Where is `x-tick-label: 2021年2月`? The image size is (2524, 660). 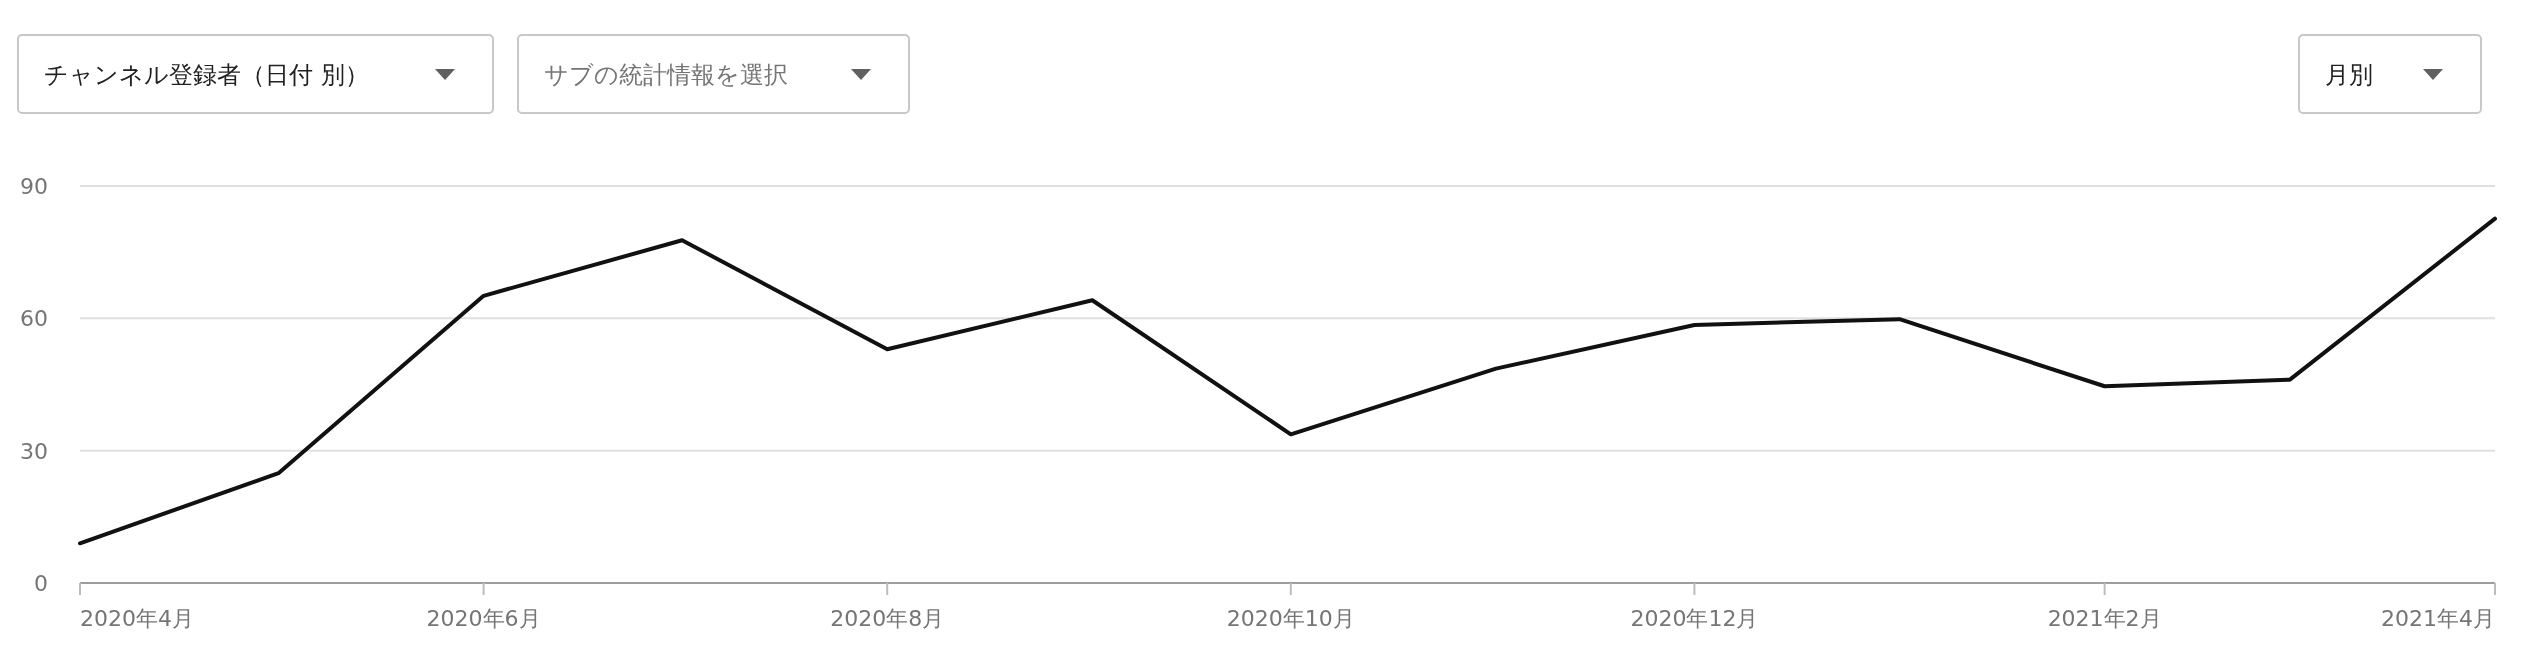 x-tick-label: 2021年2月 is located at coordinates (2104, 618).